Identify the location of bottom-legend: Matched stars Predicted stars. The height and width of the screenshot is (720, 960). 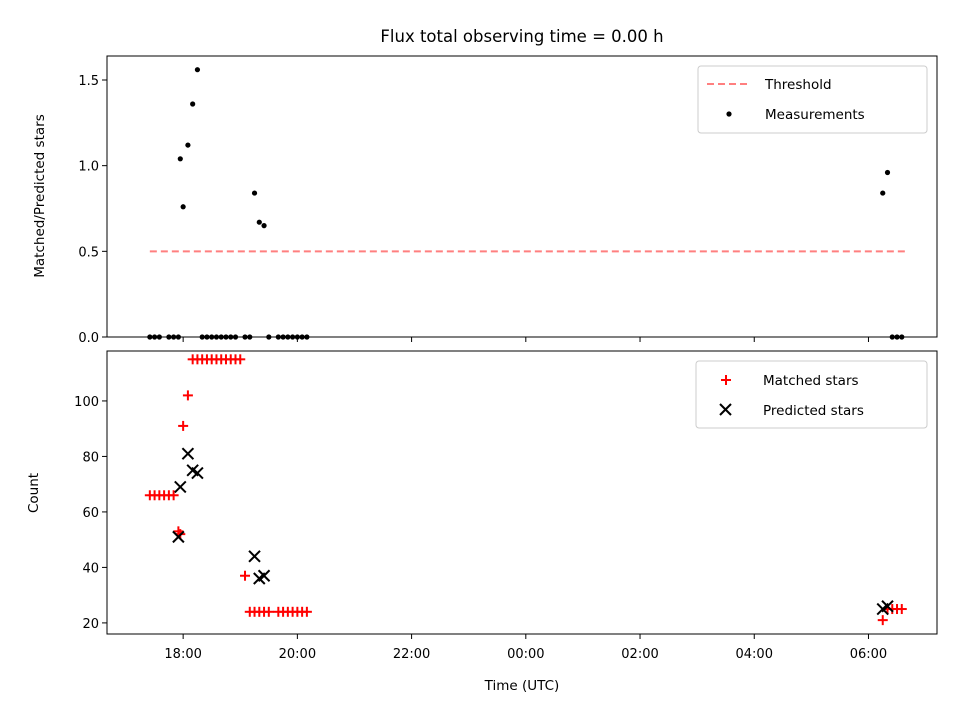
(811, 394).